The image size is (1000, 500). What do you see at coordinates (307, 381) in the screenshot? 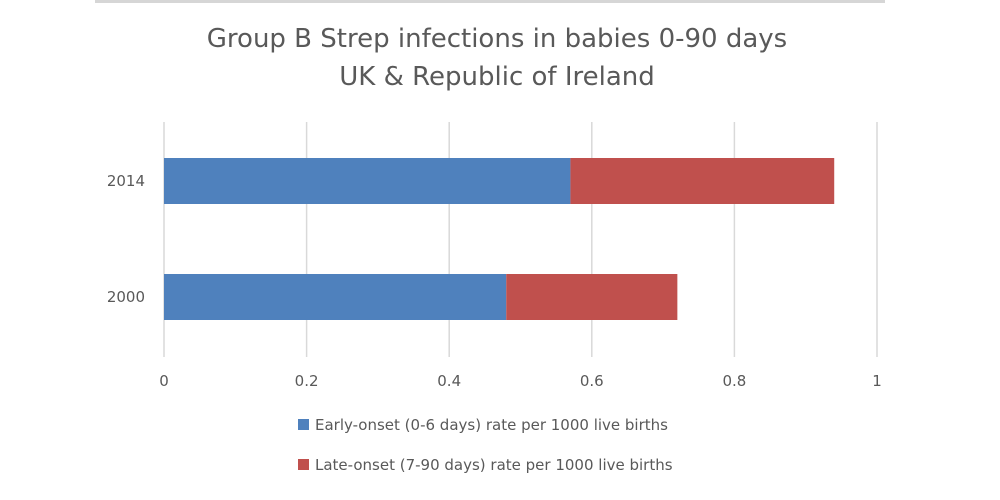
I see `x-tick-label-1: 0.2` at bounding box center [307, 381].